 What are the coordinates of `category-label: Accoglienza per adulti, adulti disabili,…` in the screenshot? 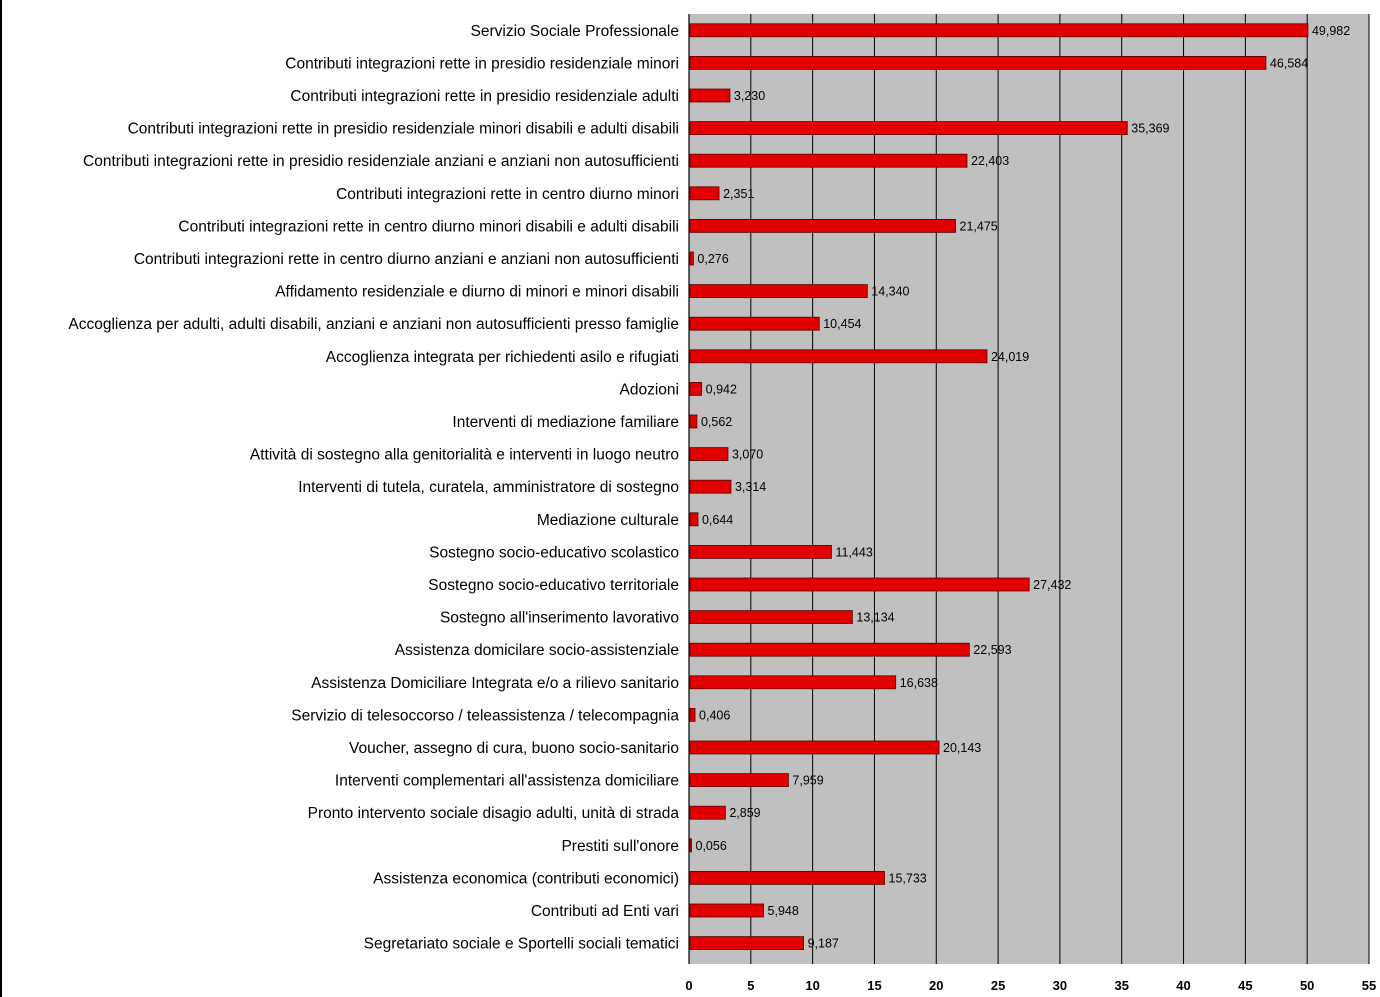 It's located at (373, 324).